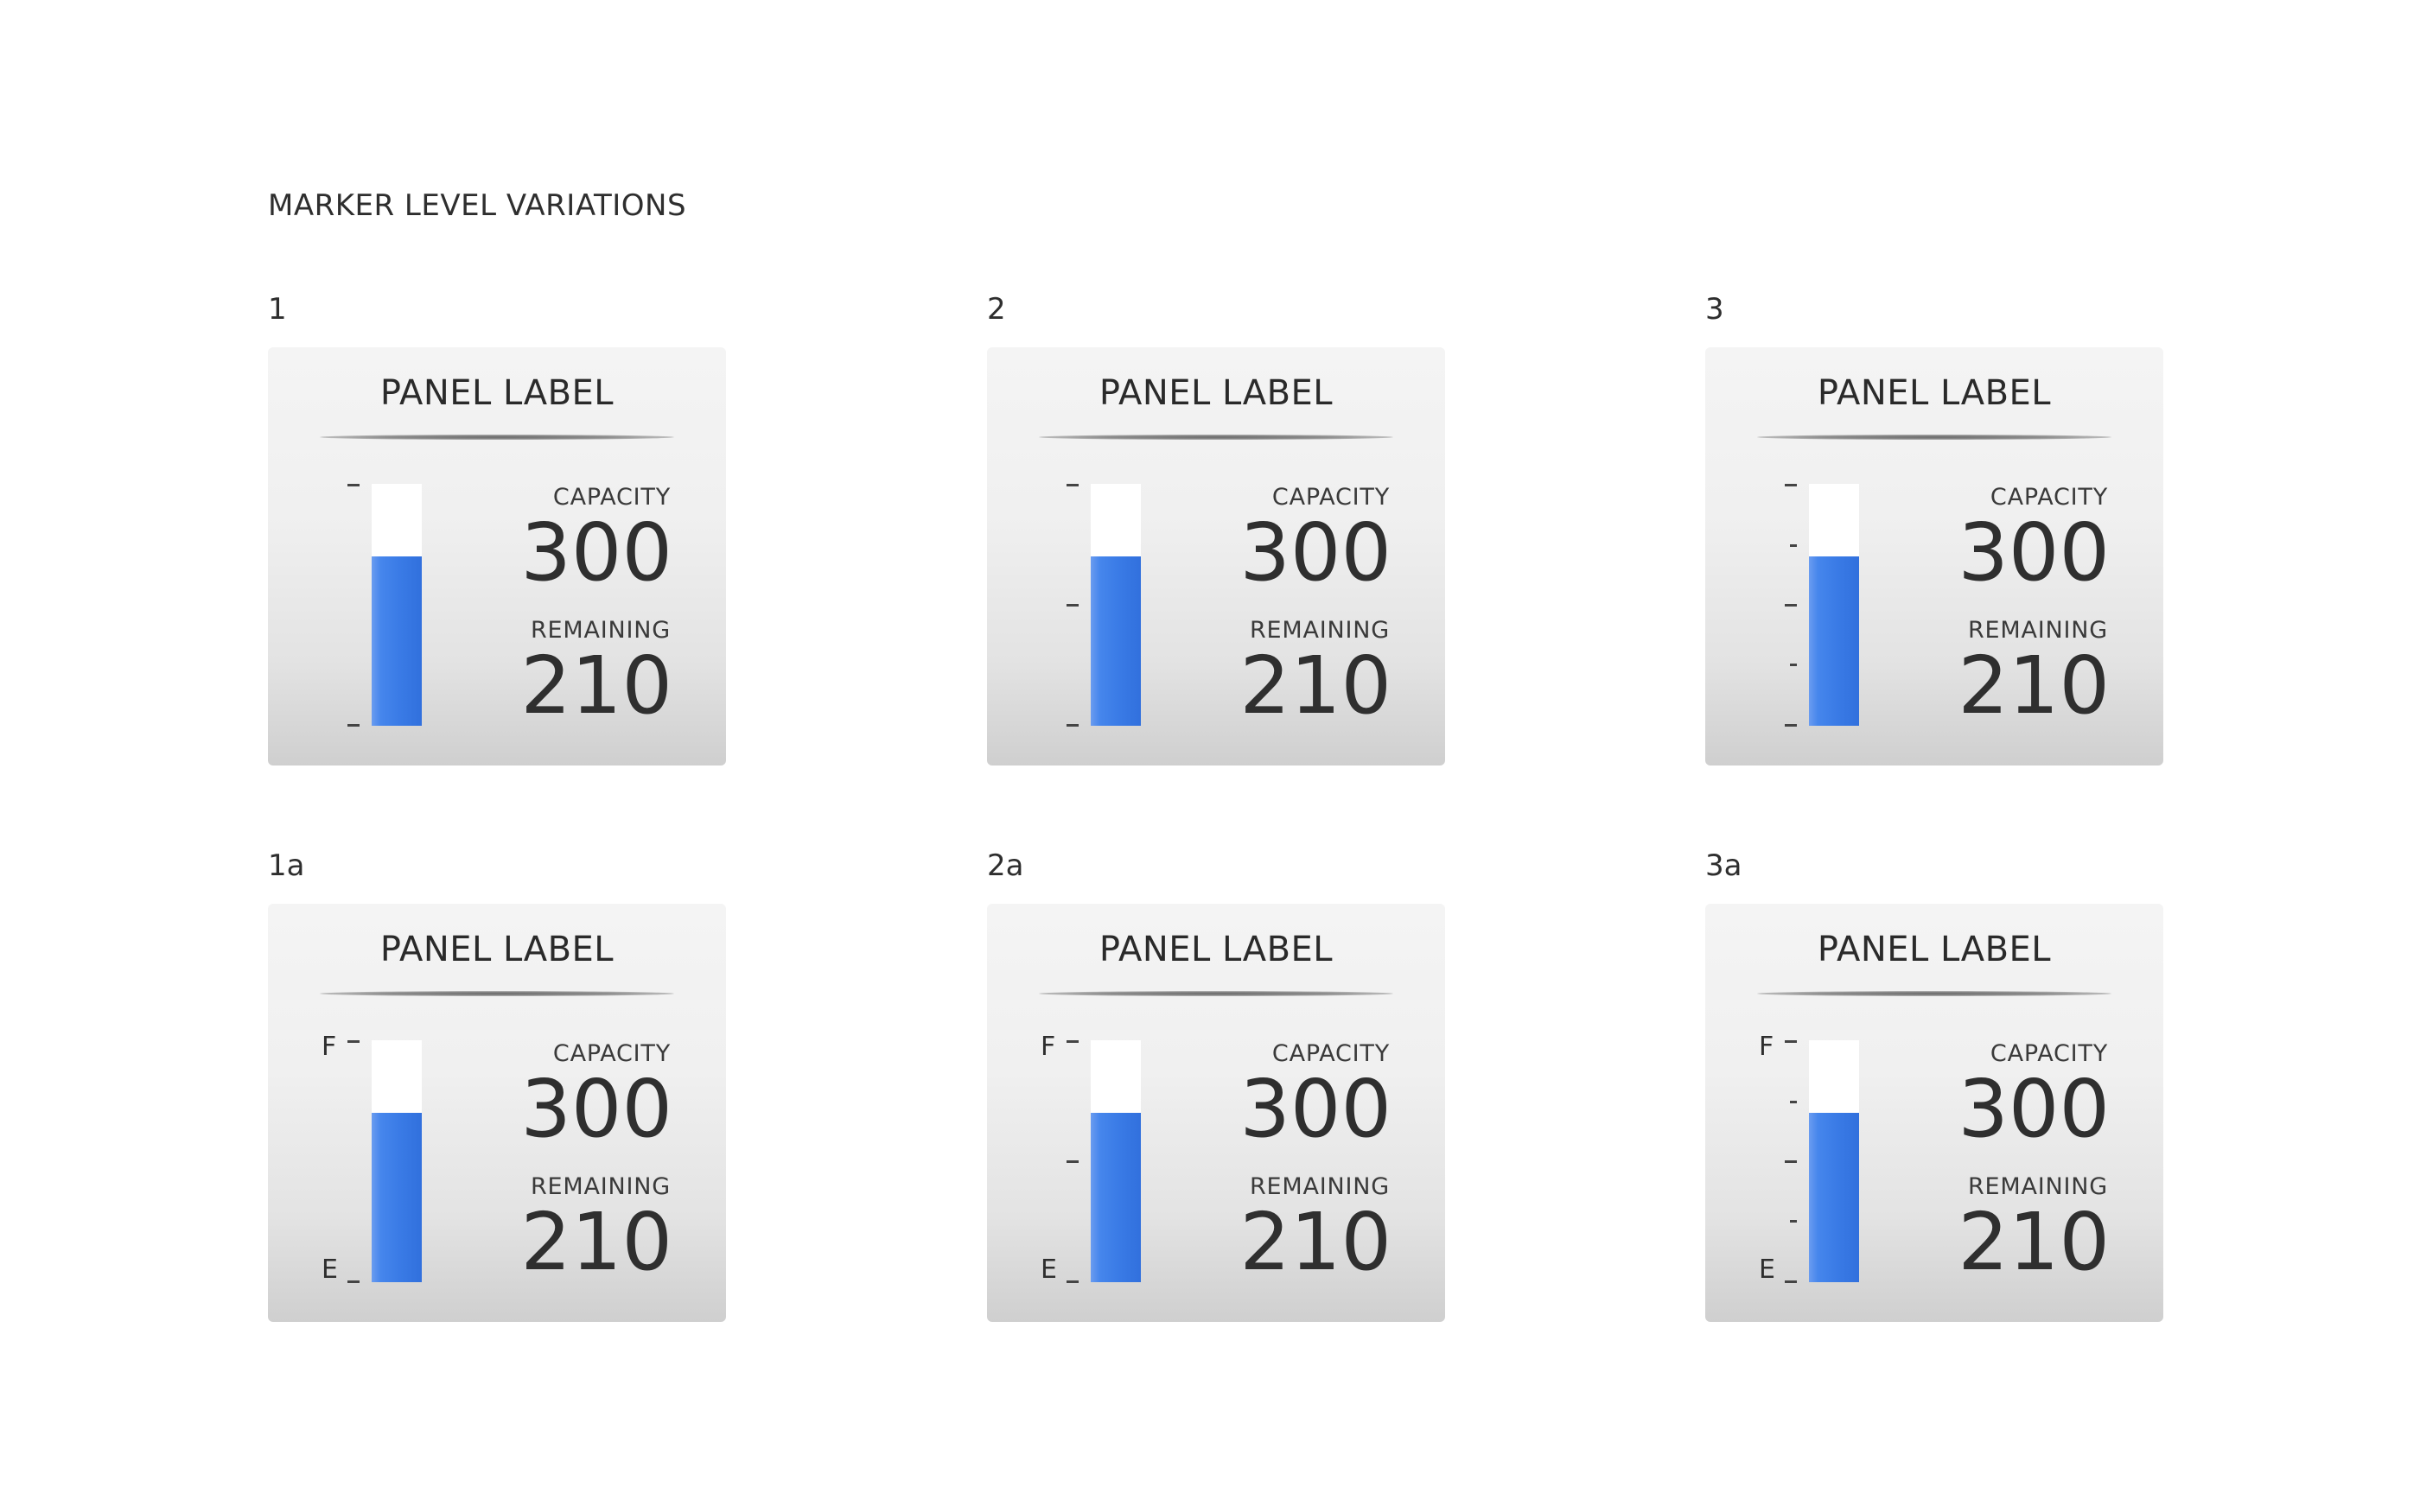 The width and height of the screenshot is (2420, 1512). I want to click on page-title: MARKER LEVEL VARIATIONS, so click(477, 205).